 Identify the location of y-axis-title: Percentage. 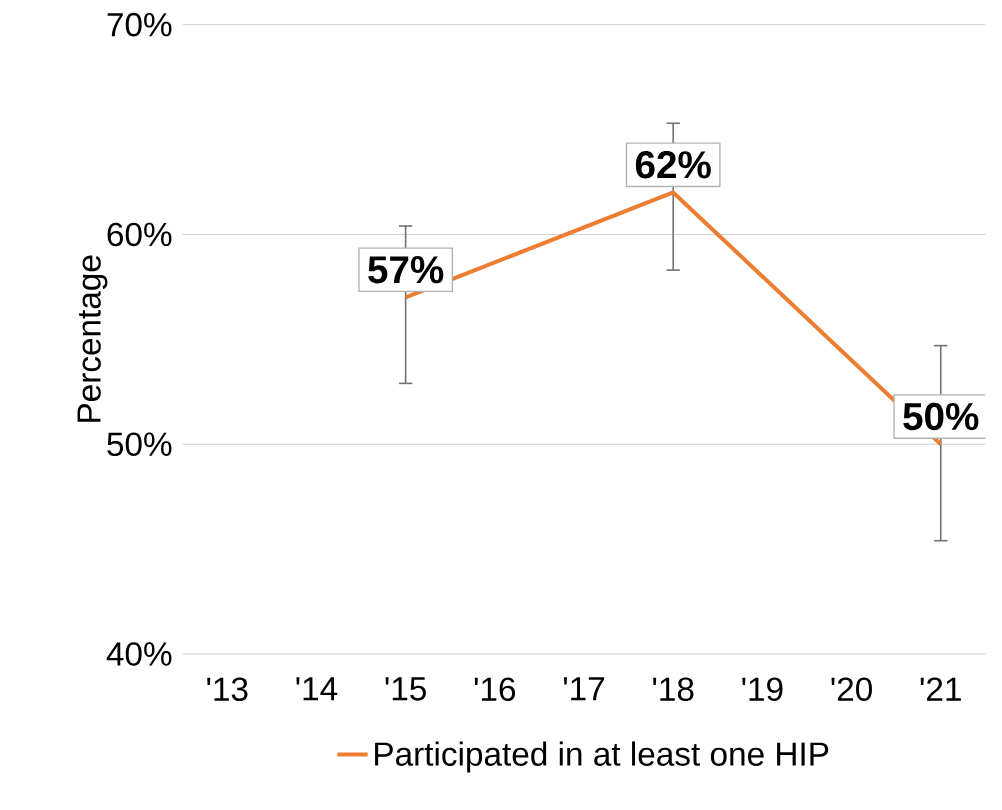
(92, 338).